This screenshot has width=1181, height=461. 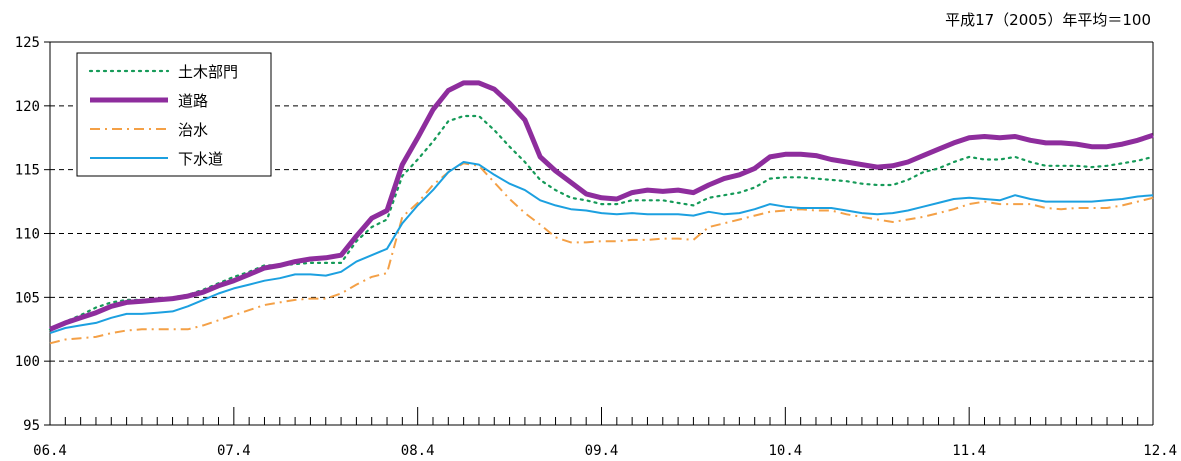 What do you see at coordinates (27, 107) in the screenshot?
I see `y-tick-label-120: 120` at bounding box center [27, 107].